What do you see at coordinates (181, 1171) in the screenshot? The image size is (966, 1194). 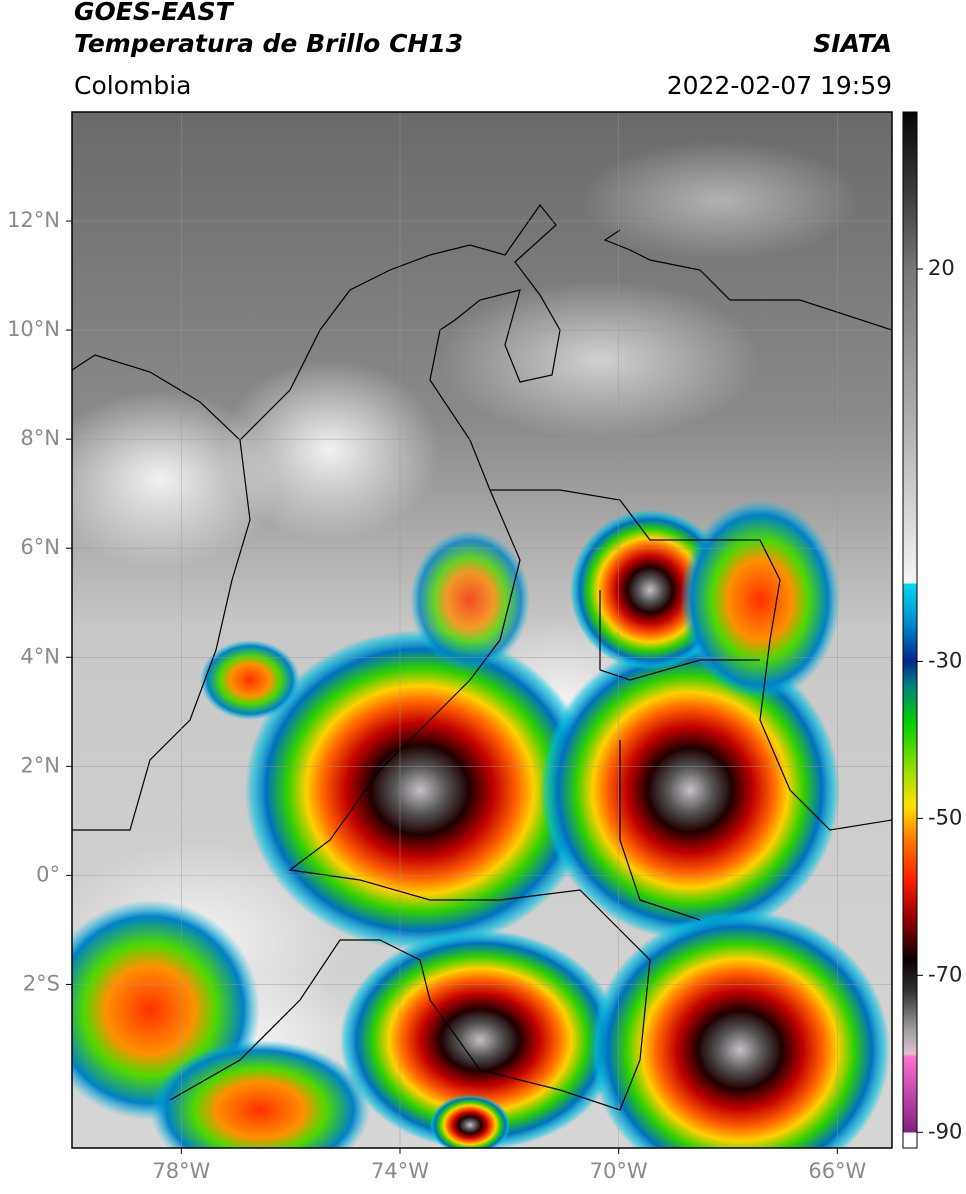 I see `x-tick-label: 78°W` at bounding box center [181, 1171].